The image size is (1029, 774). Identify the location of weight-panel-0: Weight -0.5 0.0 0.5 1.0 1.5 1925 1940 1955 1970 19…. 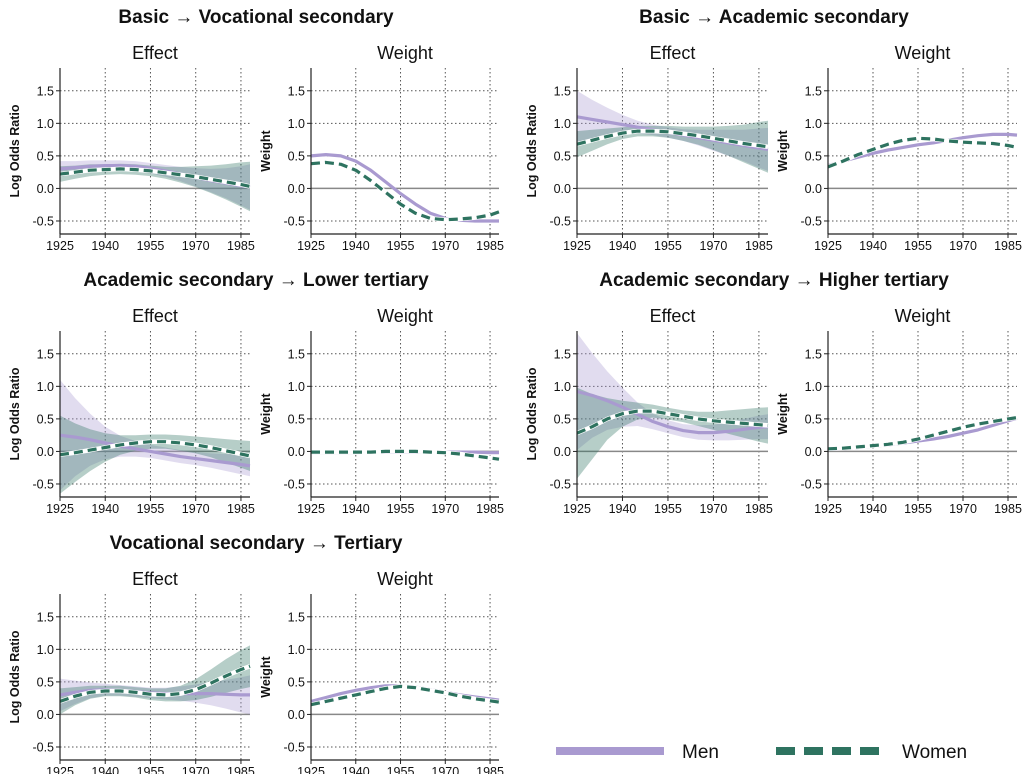
(381, 148).